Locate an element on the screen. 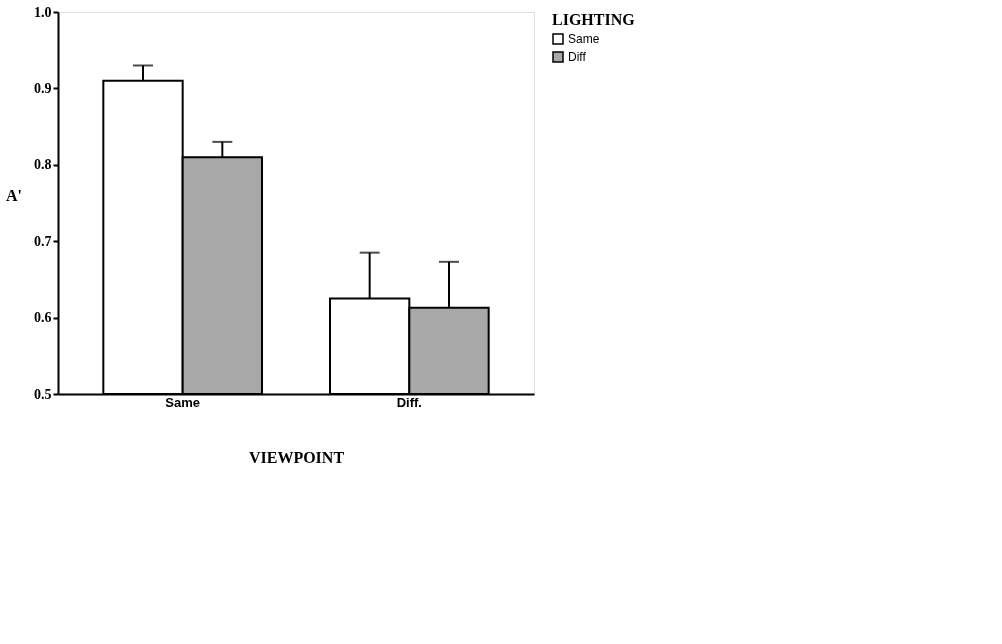  y-tick-label: 0.8 is located at coordinates (43, 165).